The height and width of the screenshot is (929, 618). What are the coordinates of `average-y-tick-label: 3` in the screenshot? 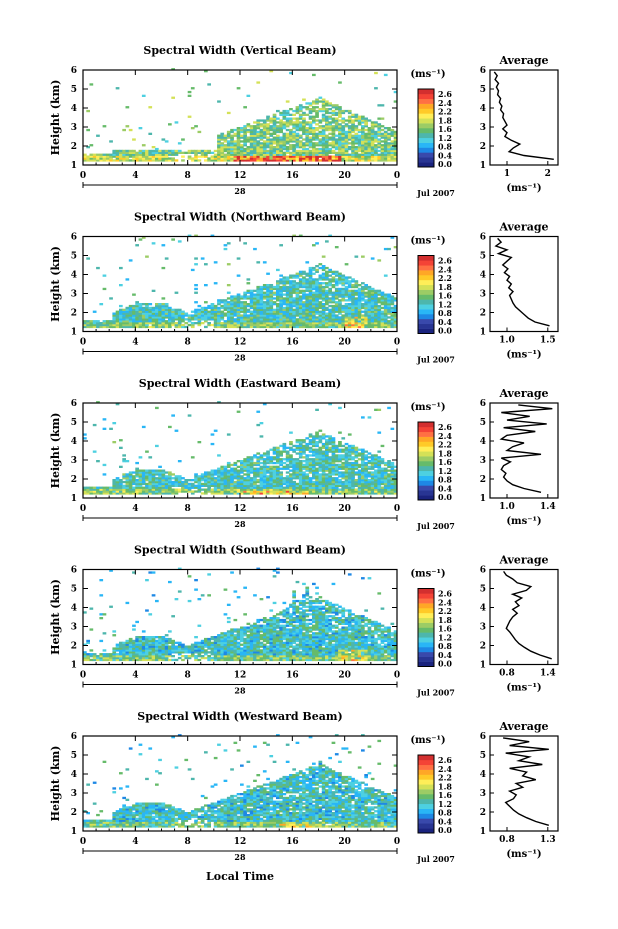 It's located at (483, 461).